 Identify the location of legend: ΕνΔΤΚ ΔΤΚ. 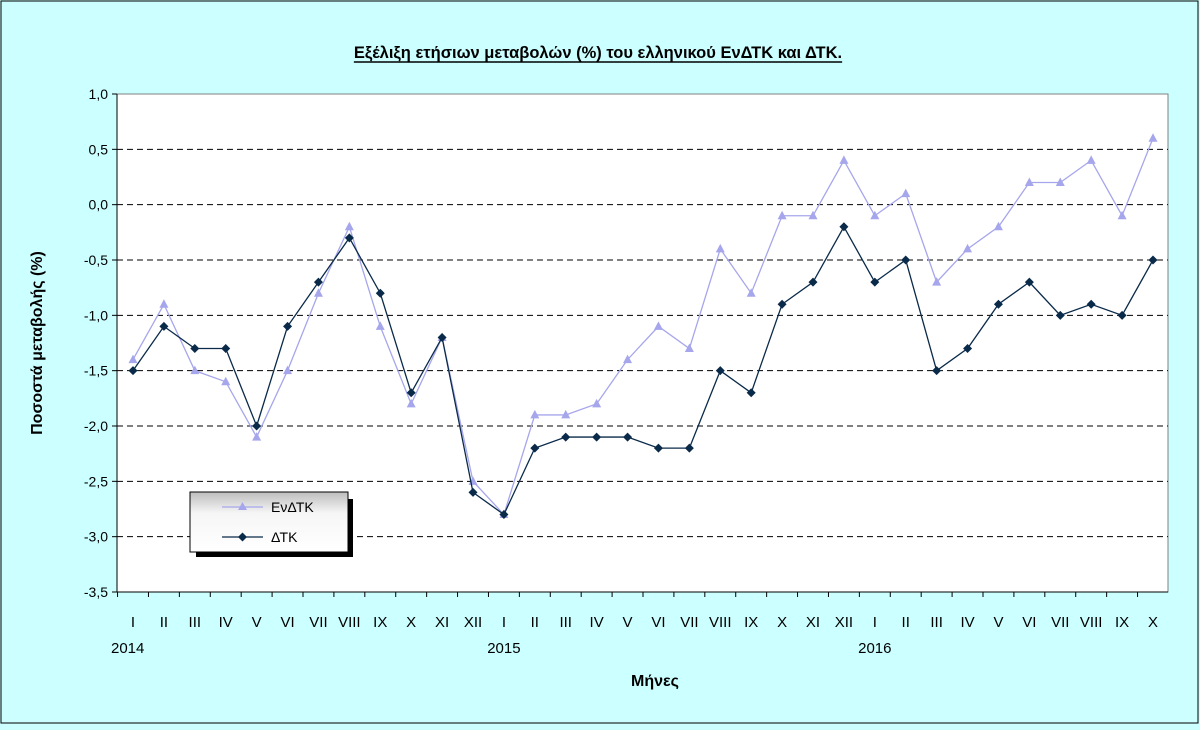
(271, 524).